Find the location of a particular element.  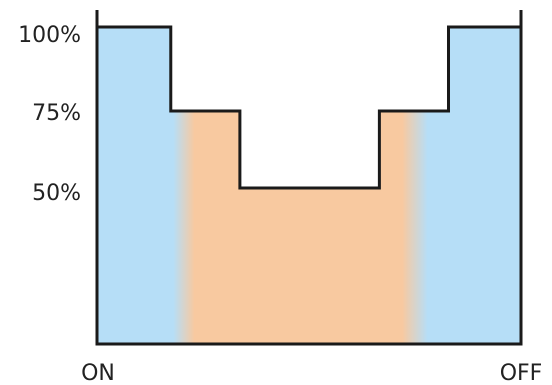

y-tick-label-100: 100% is located at coordinates (49, 35).